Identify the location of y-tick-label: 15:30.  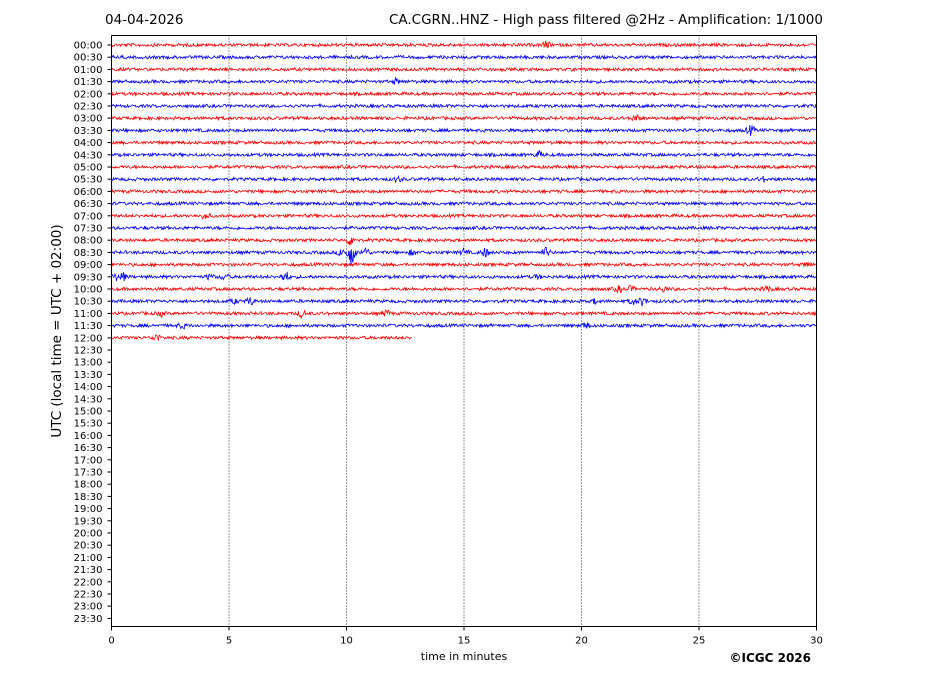
(88, 424).